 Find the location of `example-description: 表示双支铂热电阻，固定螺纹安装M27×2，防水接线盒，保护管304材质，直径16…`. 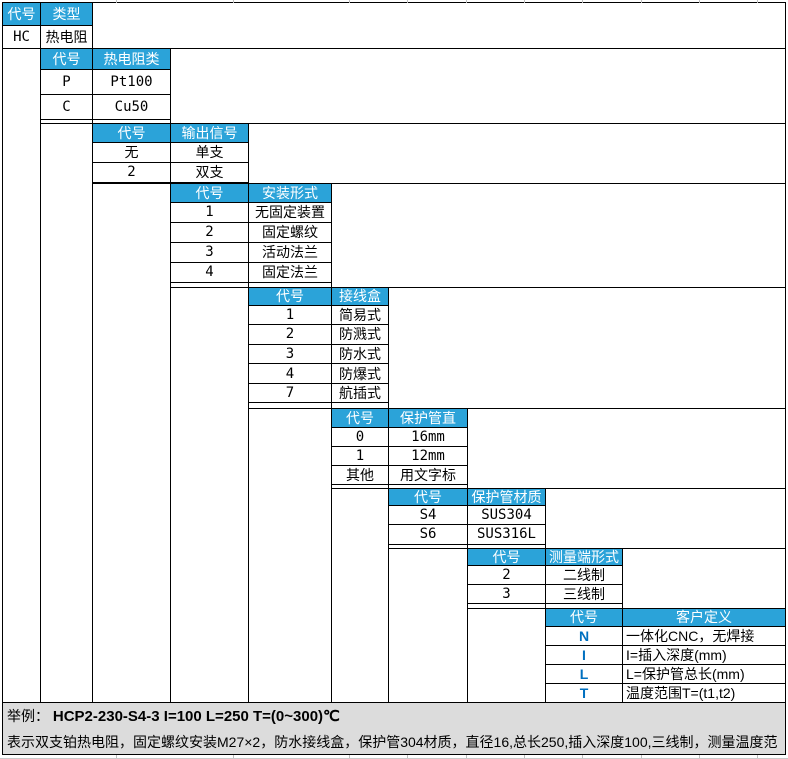

example-description: 表示双支铂热电阻，固定螺纹安装M27×2，防水接线盒，保护管304材质，直径16… is located at coordinates (392, 742).